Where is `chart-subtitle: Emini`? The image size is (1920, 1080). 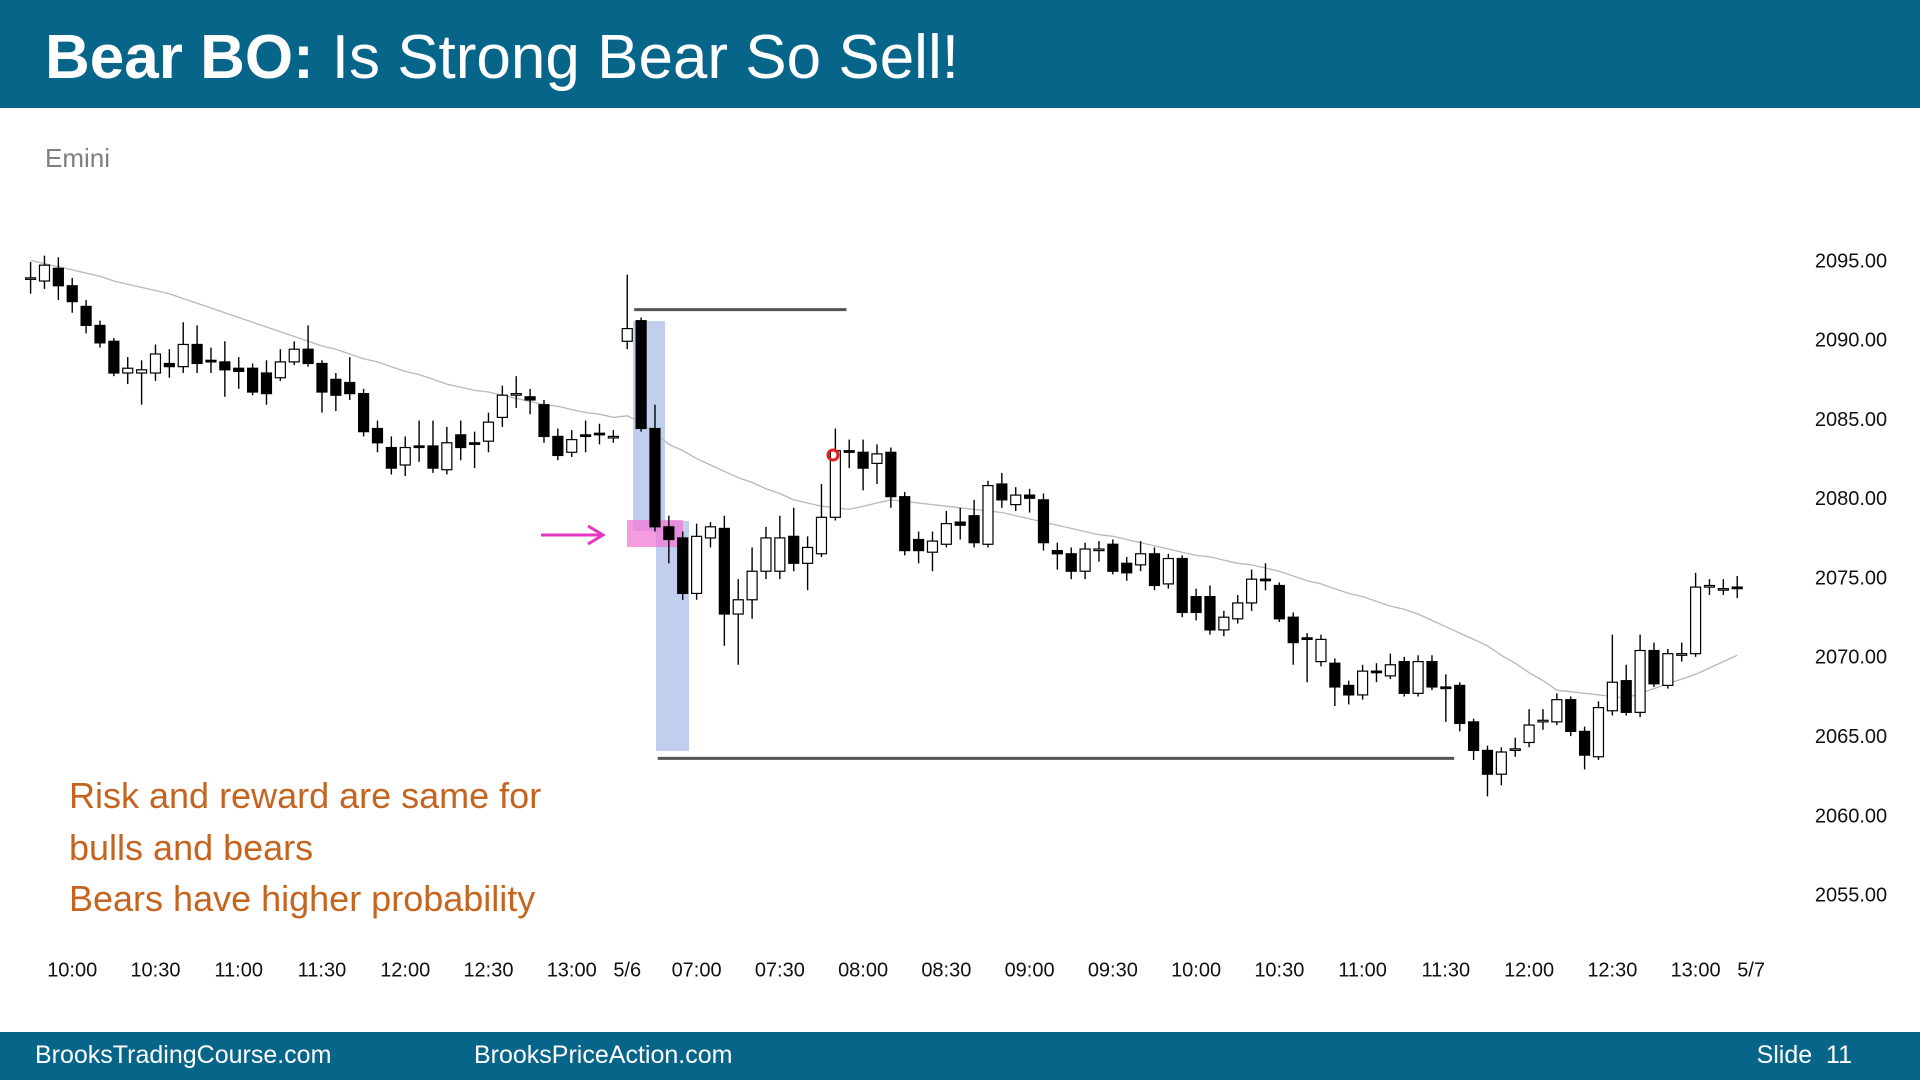 chart-subtitle: Emini is located at coordinates (77, 158).